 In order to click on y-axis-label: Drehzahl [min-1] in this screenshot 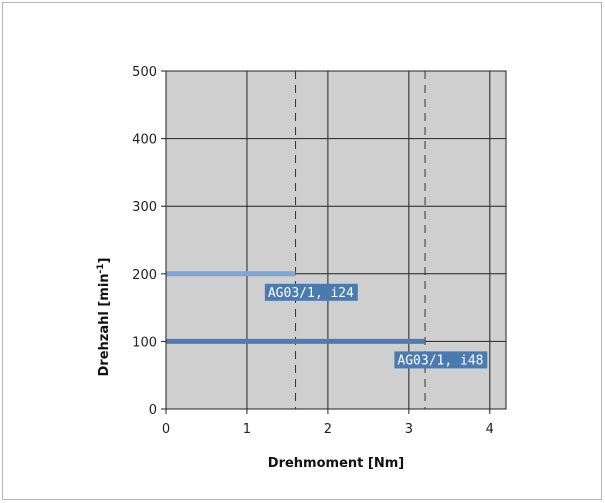, I will do `click(104, 316)`.